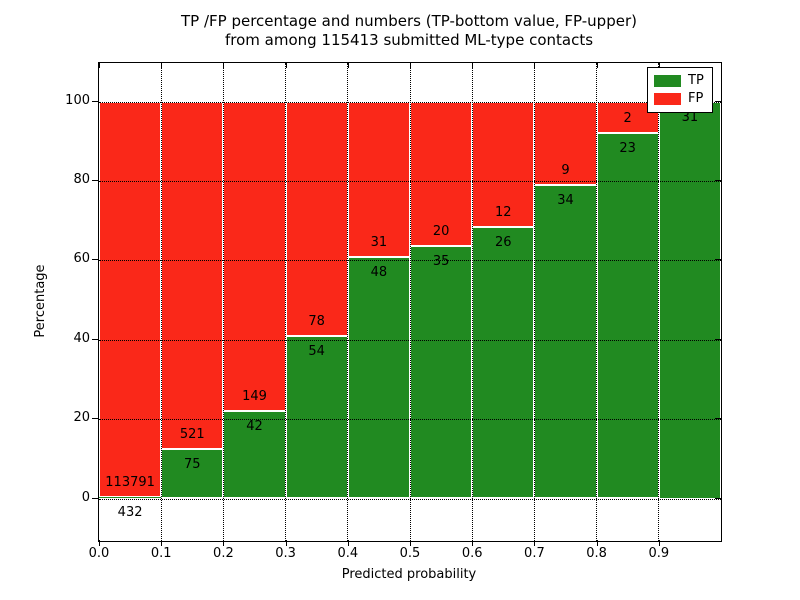 Image resolution: width=800 pixels, height=600 pixels. Describe the element at coordinates (379, 243) in the screenshot. I see `bar-count-label-fp: 31` at that location.